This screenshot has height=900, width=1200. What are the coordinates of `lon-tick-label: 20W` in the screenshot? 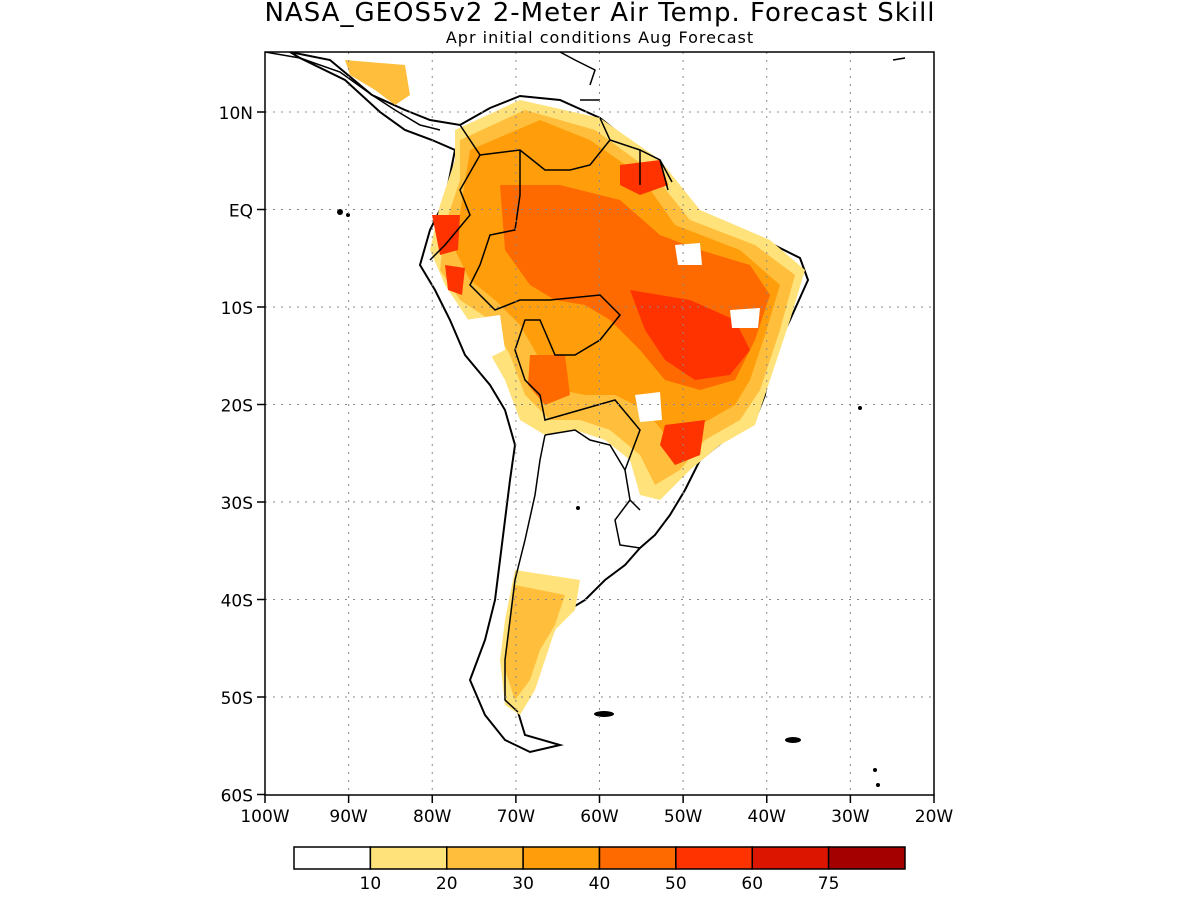 It's located at (934, 817).